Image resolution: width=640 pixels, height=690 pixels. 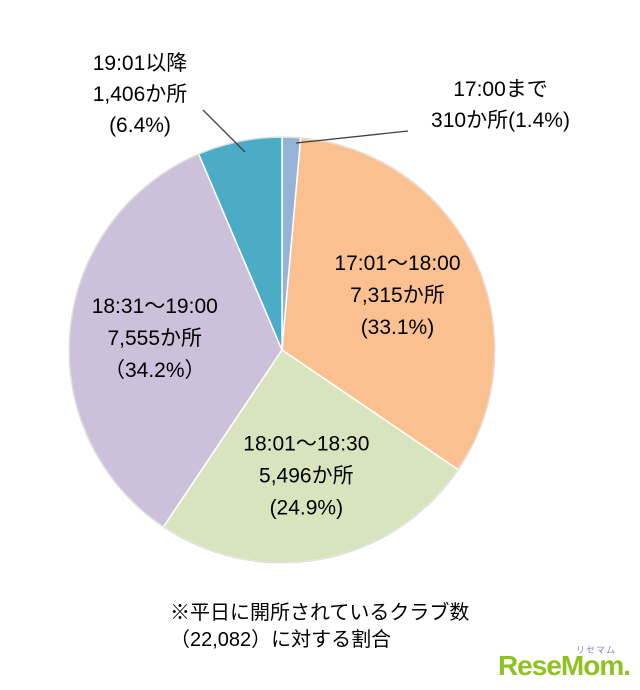 What do you see at coordinates (140, 63) in the screenshot?
I see `label-1901-later-line1: 19:01以降` at bounding box center [140, 63].